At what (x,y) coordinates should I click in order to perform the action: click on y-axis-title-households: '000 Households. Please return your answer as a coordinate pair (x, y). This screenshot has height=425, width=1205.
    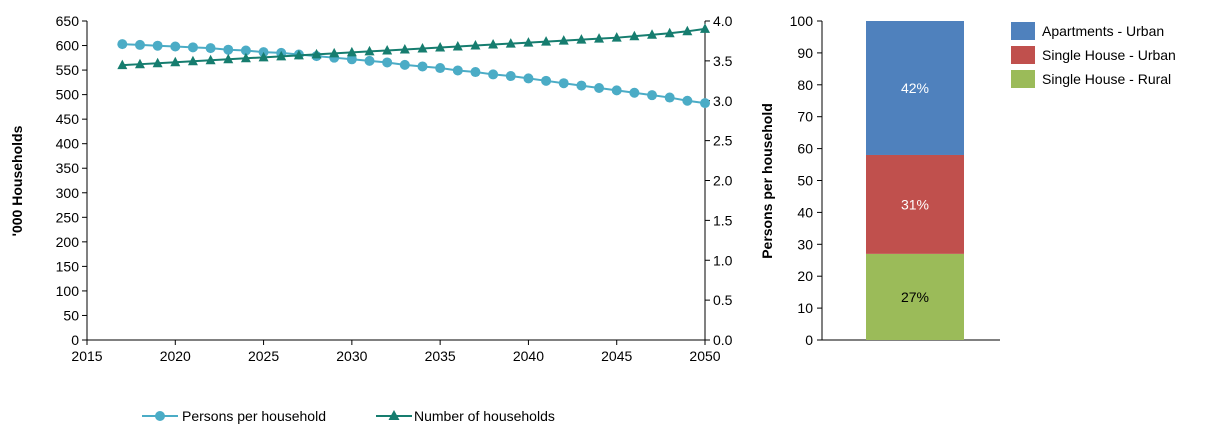
    Looking at the image, I should click on (17, 180).